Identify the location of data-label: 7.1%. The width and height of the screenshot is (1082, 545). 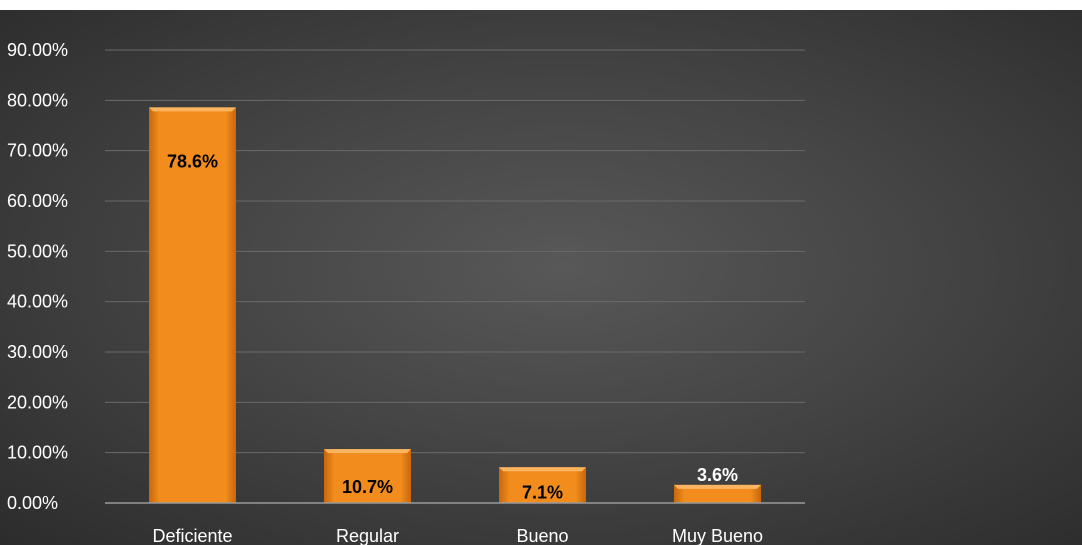
(542, 492).